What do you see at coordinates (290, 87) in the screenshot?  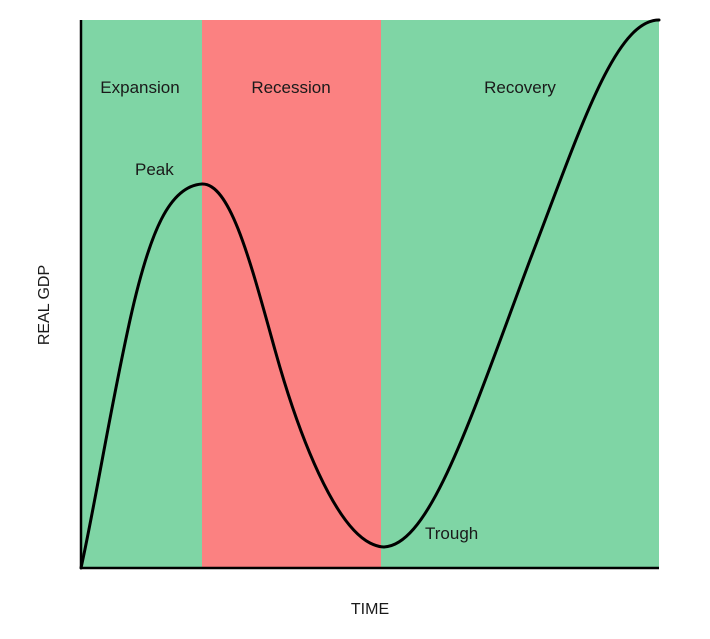 I see `recession-label: Recession` at bounding box center [290, 87].